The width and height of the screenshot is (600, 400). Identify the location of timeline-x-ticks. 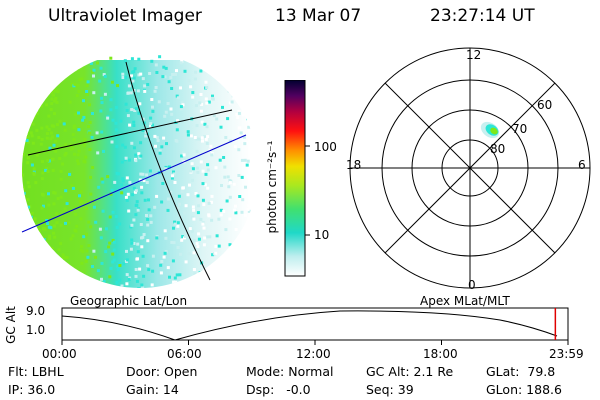
(315, 342).